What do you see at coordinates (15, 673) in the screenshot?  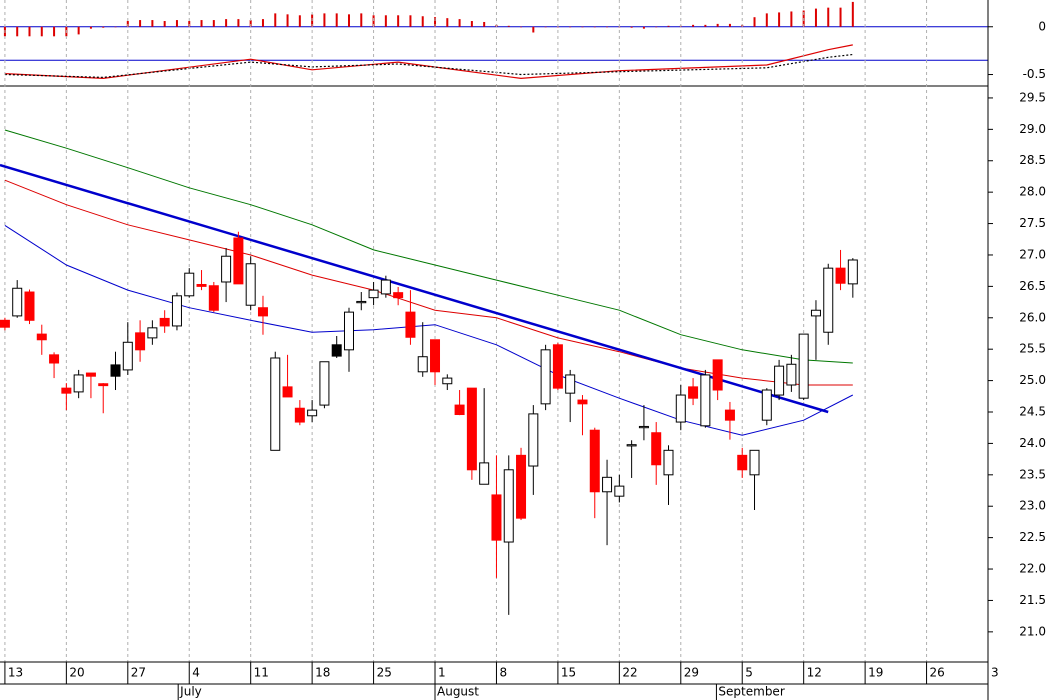 I see `x-tick-label: 13` at bounding box center [15, 673].